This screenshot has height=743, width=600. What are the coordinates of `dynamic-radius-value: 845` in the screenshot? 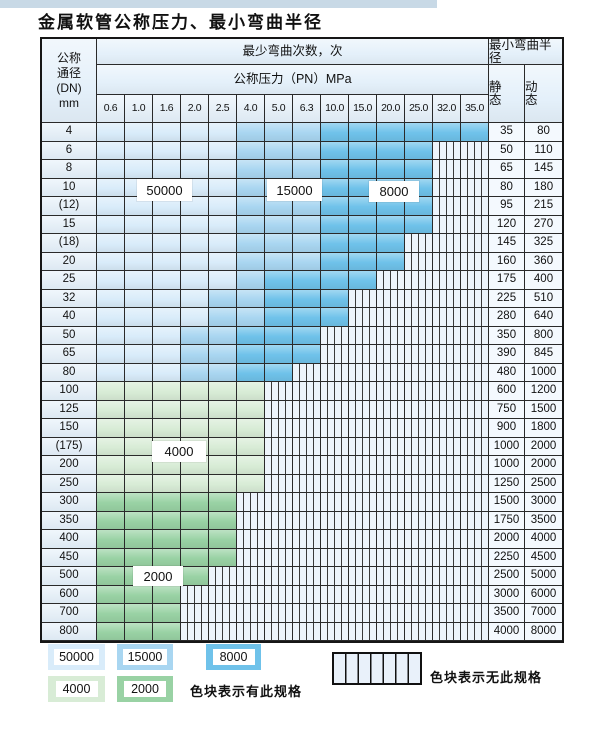 It's located at (543, 354).